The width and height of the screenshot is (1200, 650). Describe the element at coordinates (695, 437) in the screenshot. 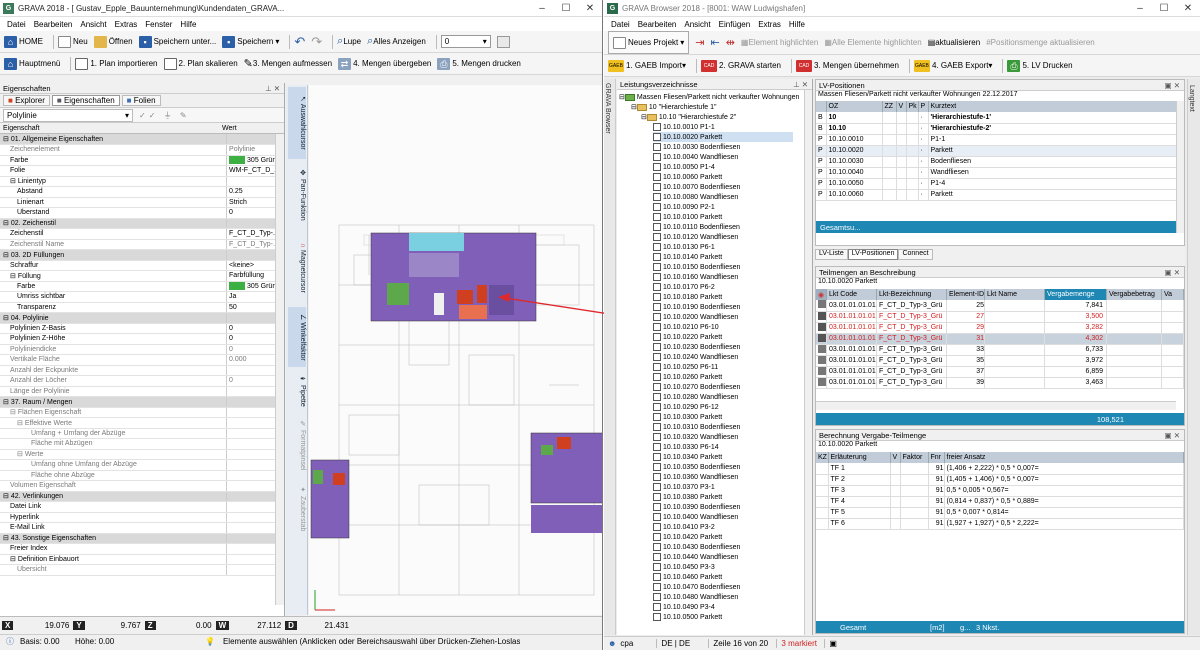

I see `tree-position-item: 10.10.0320 Wandfliesen` at that location.